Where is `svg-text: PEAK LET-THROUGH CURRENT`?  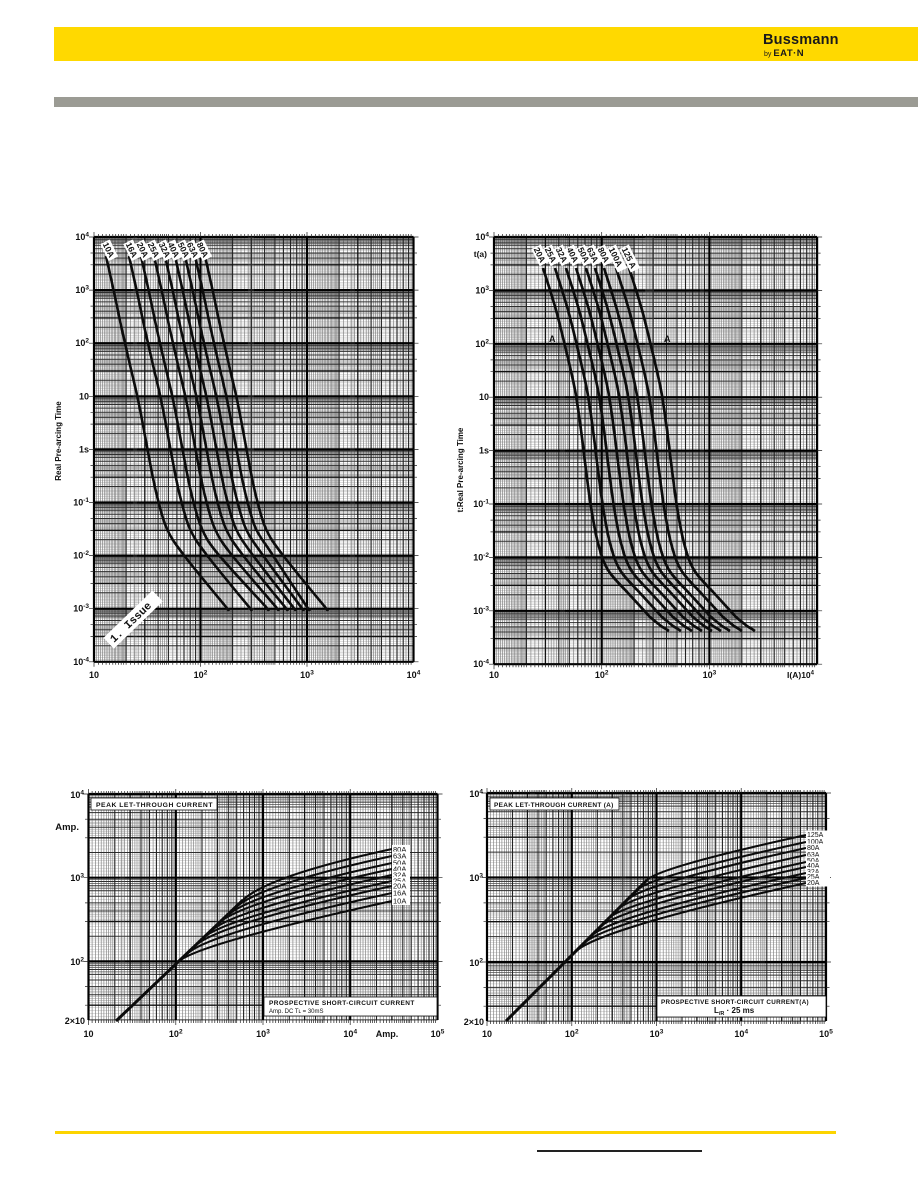
svg-text: PEAK LET-THROUGH CURRENT is located at coordinates (154, 805).